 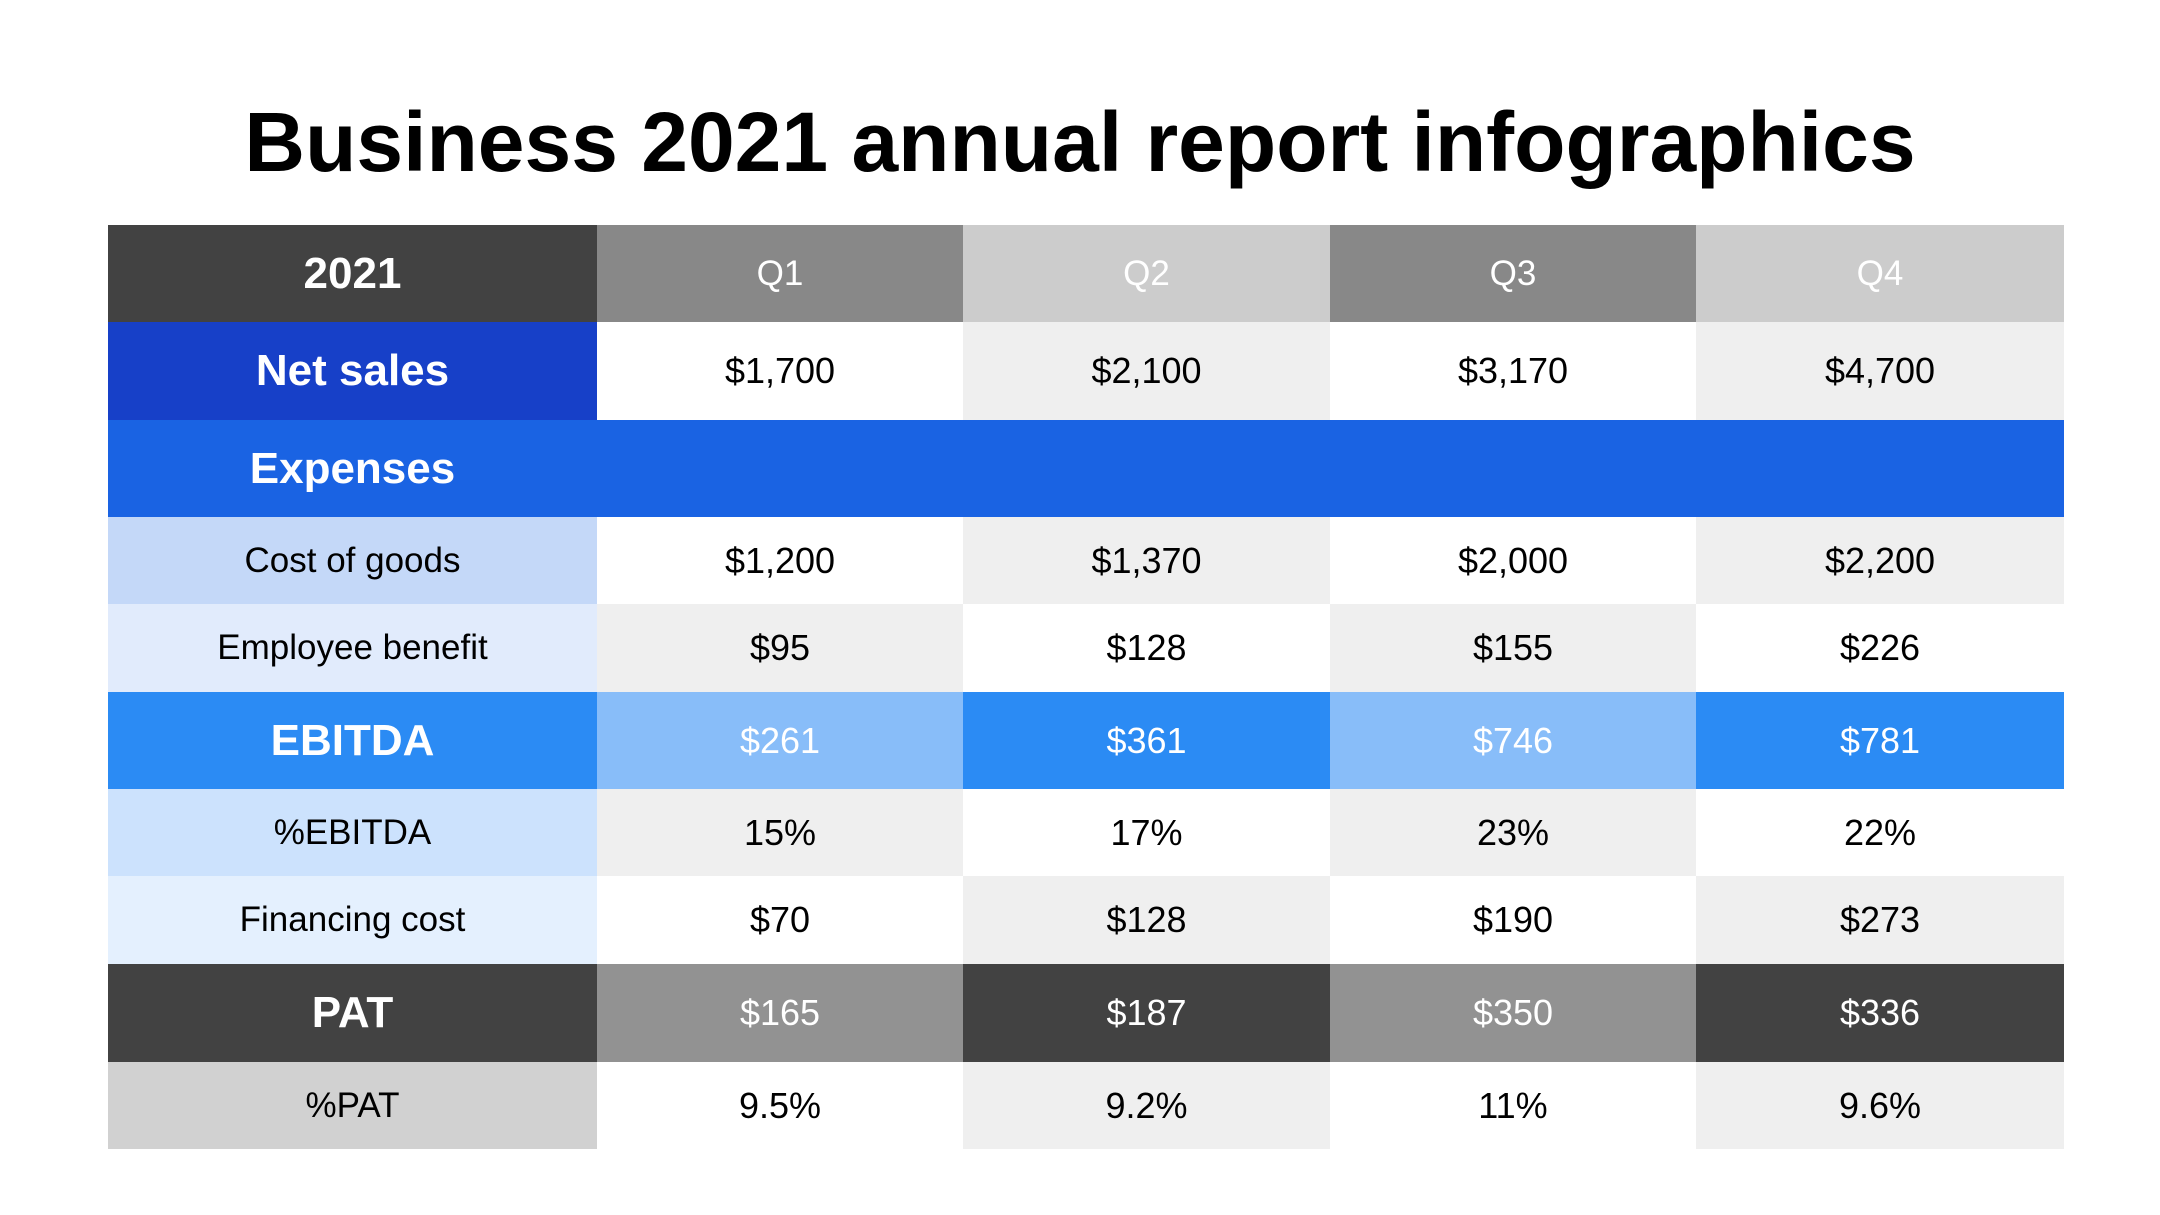 I want to click on cost-of-goods-q1: $1,200, so click(x=780, y=560).